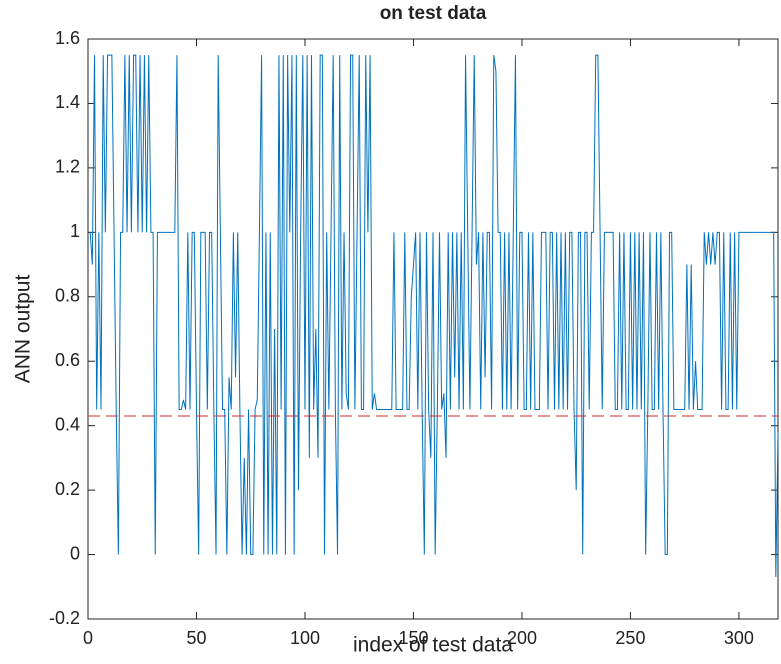 This screenshot has width=781, height=664. Describe the element at coordinates (64, 618) in the screenshot. I see `y-tick-label: -0.2` at that location.